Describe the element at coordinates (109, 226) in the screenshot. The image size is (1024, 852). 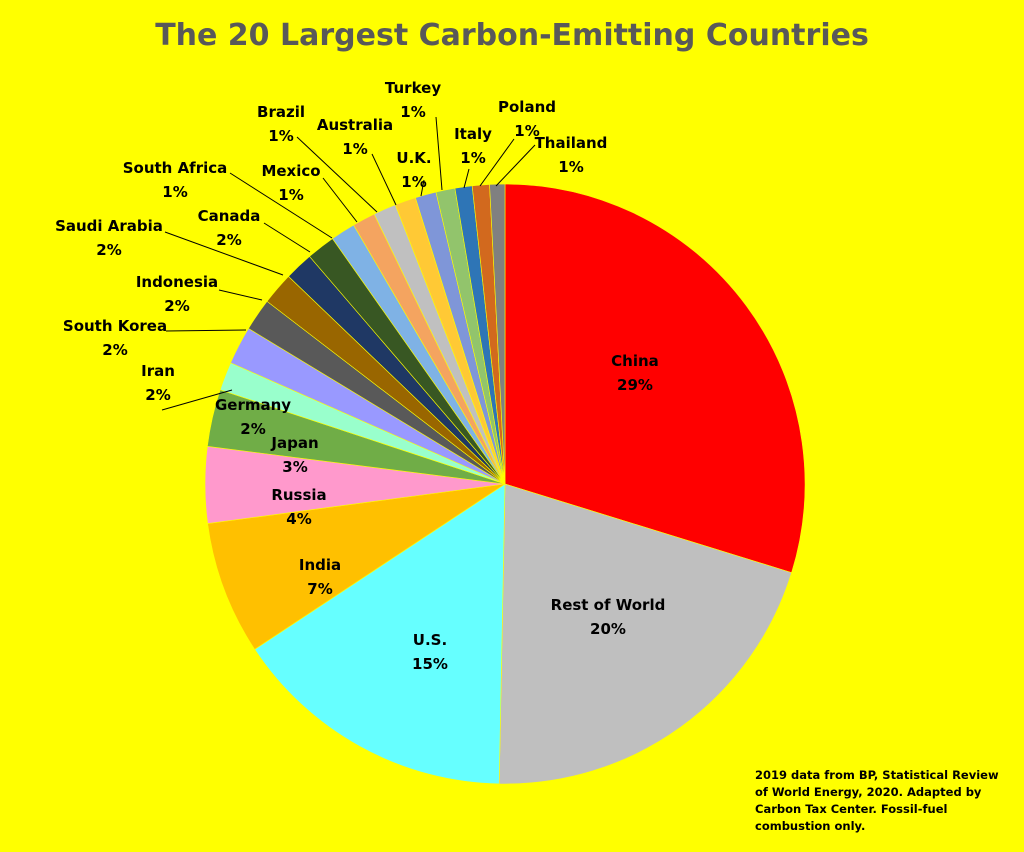
I see `slice-label-saudi-arabia: Saudi Arabia` at that location.